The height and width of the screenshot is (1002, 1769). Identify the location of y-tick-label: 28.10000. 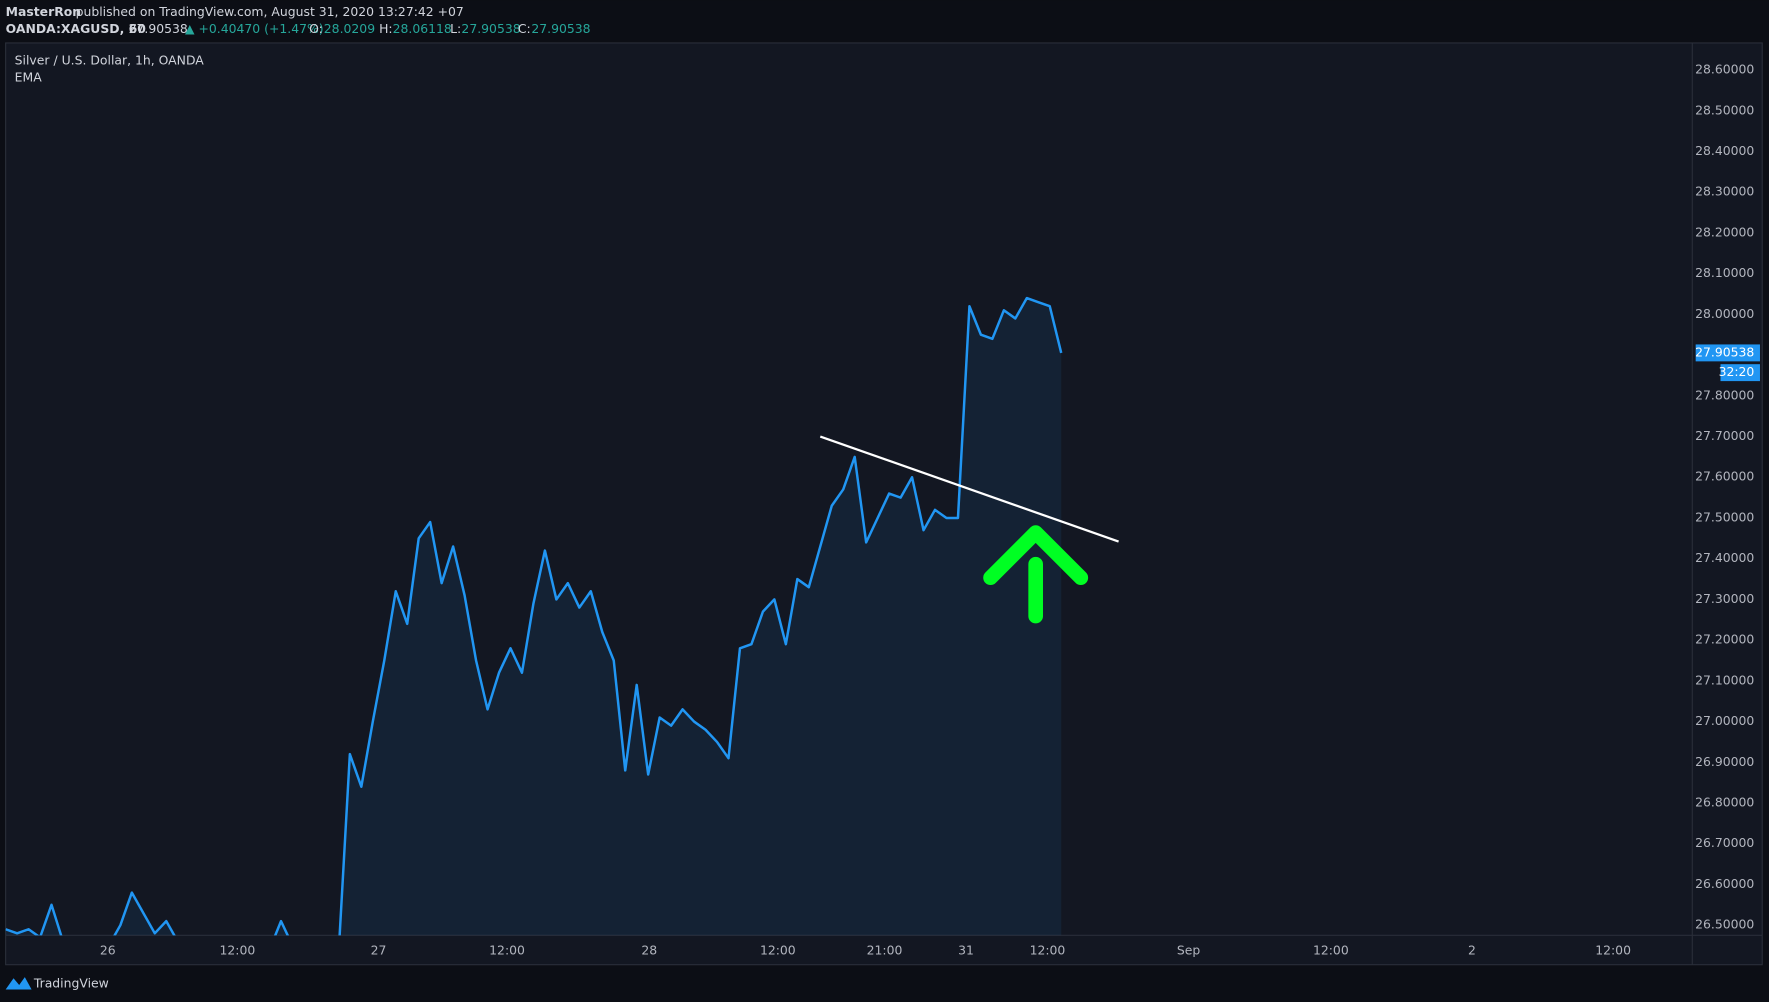
(1724, 272).